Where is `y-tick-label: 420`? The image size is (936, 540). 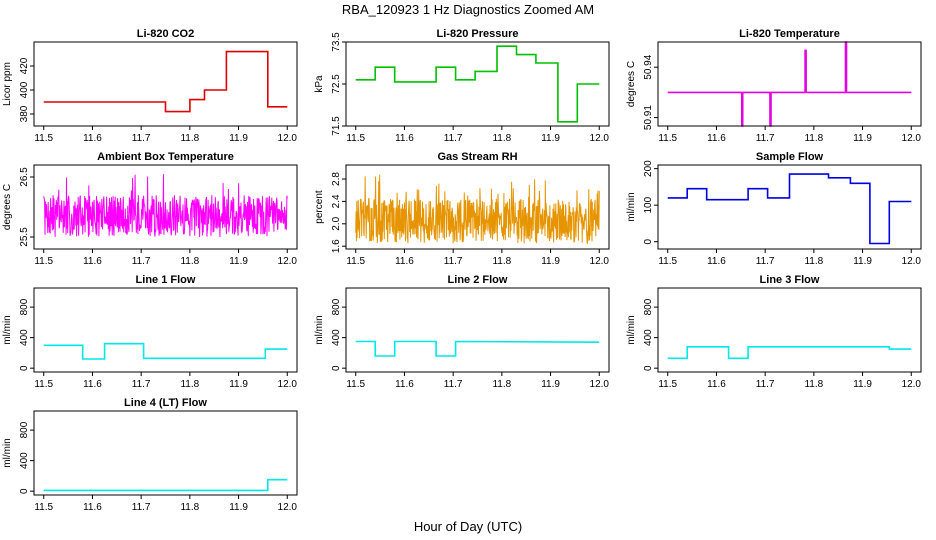
y-tick-label: 420 is located at coordinates (24, 65).